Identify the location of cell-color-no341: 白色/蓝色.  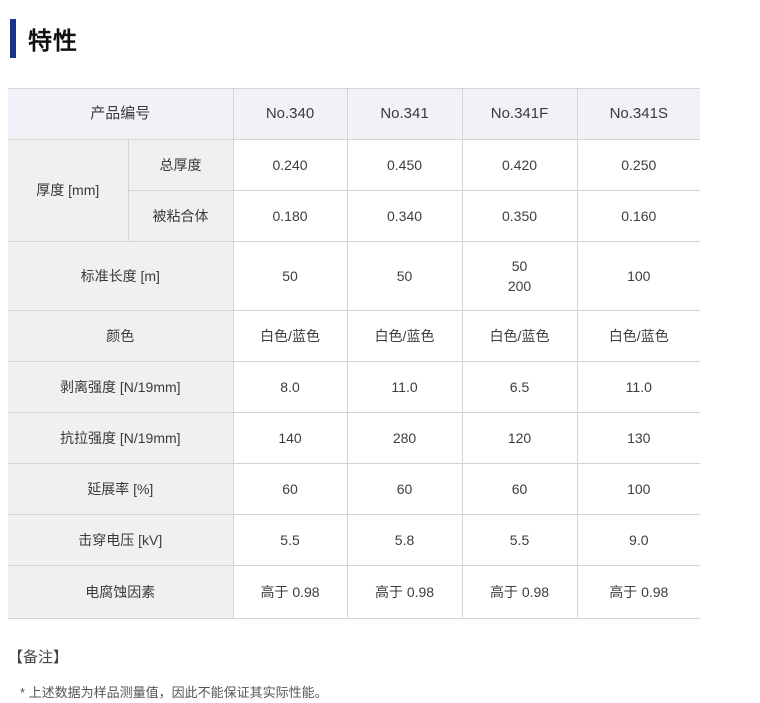
(404, 336).